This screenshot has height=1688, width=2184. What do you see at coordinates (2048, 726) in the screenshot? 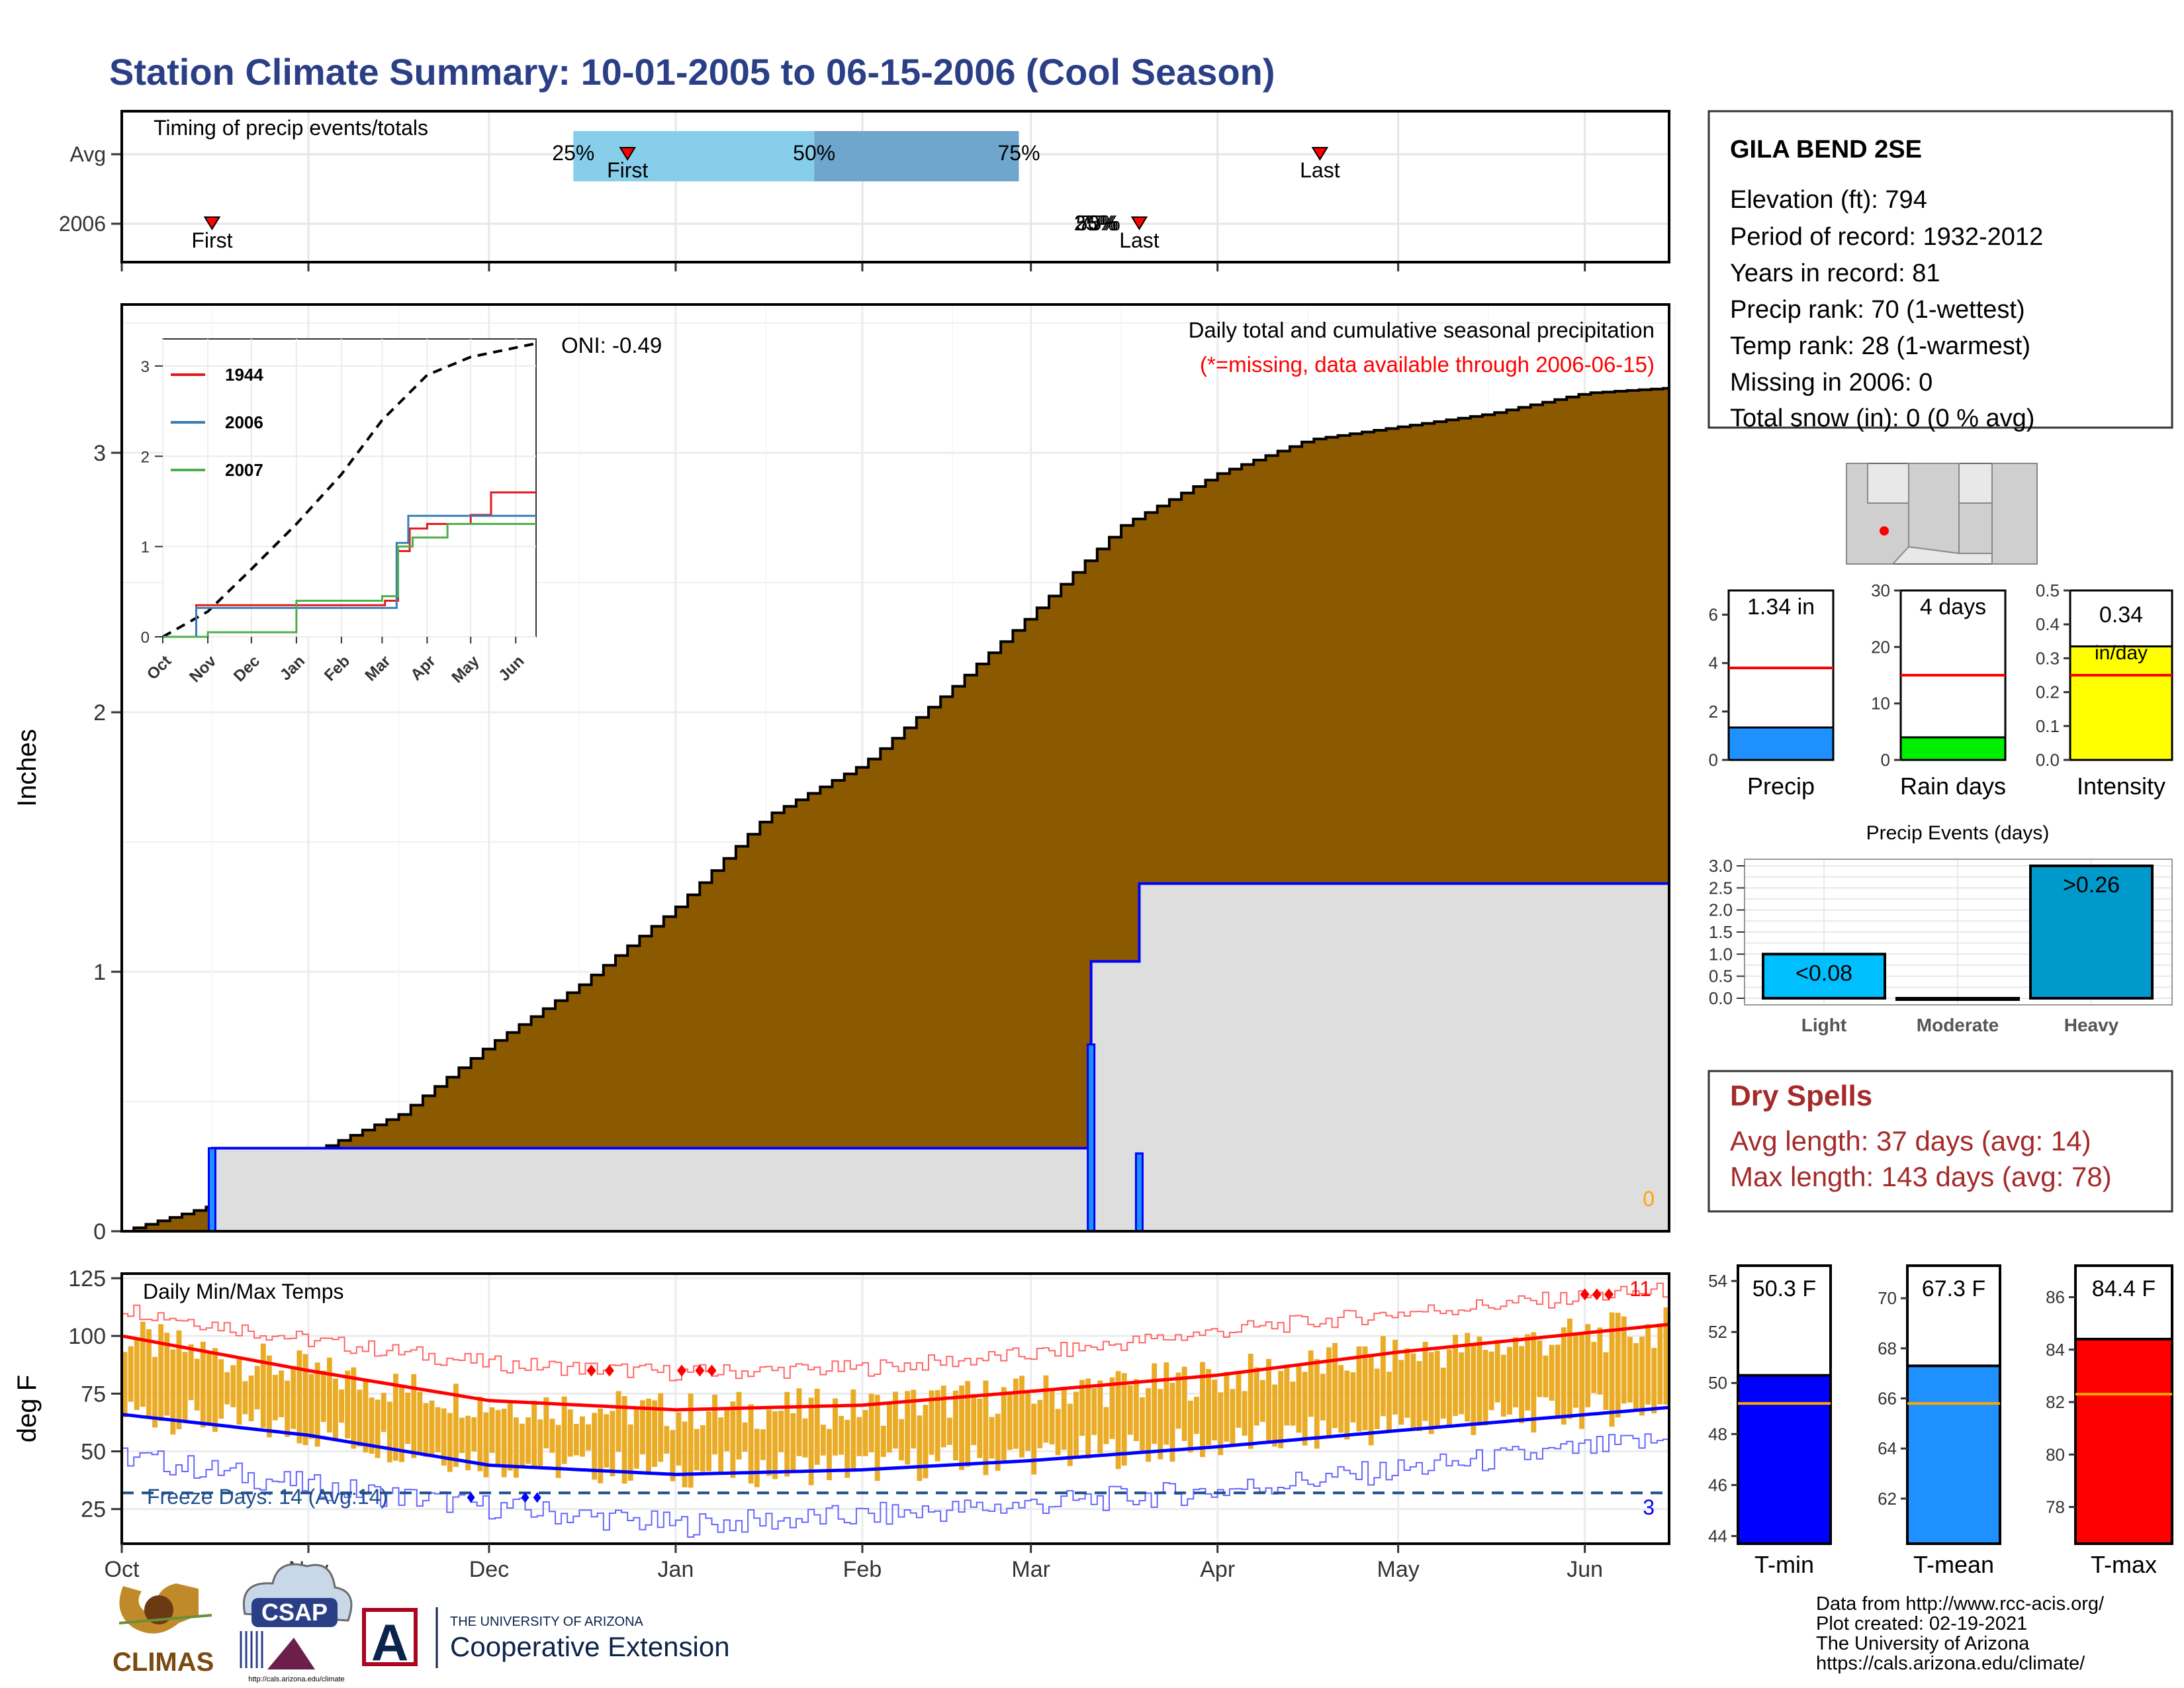
I see `mini-y-tick-label: 0.1` at bounding box center [2048, 726].